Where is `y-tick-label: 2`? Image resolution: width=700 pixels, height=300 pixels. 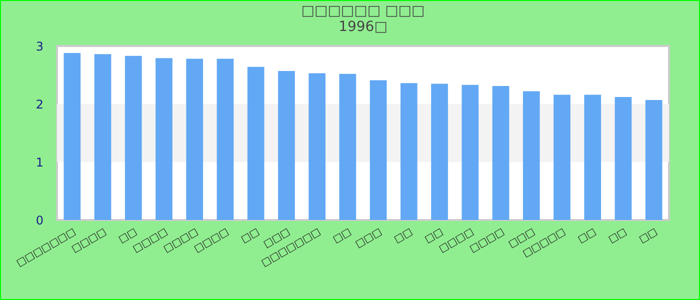 y-tick-label: 2 is located at coordinates (40, 105).